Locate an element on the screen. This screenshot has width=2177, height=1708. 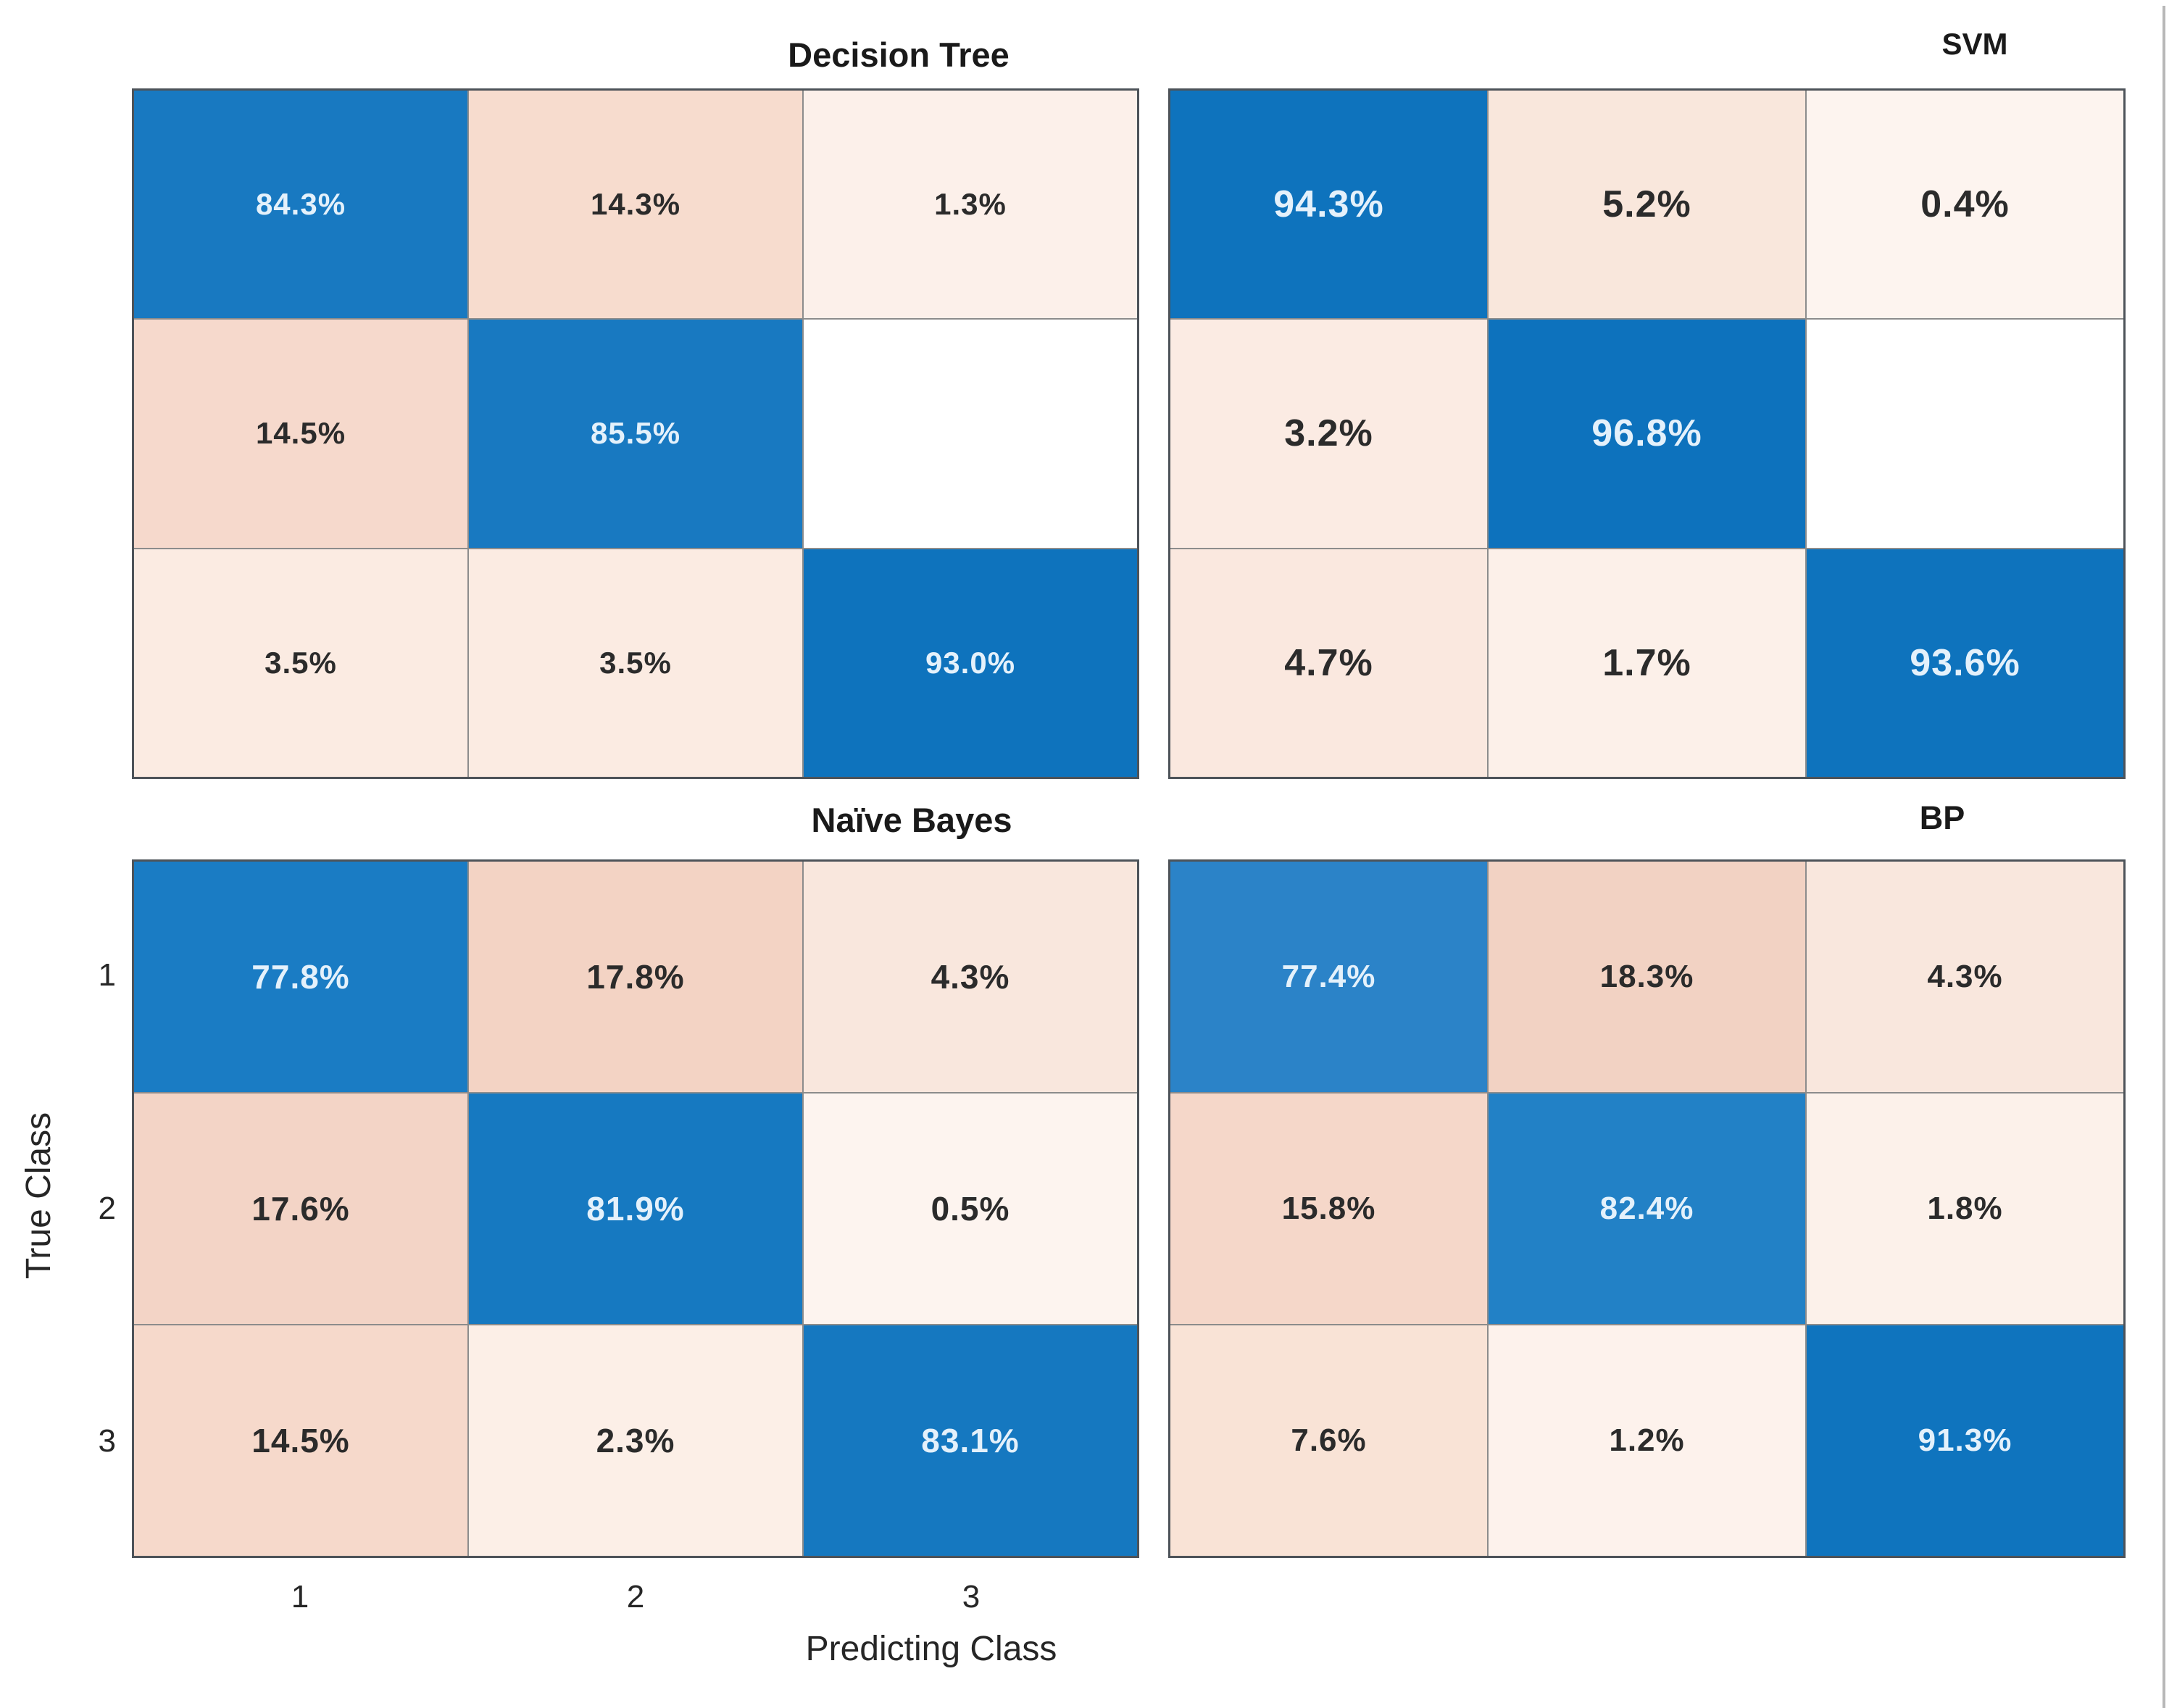
matrix-cell: 14.3% is located at coordinates (635, 205).